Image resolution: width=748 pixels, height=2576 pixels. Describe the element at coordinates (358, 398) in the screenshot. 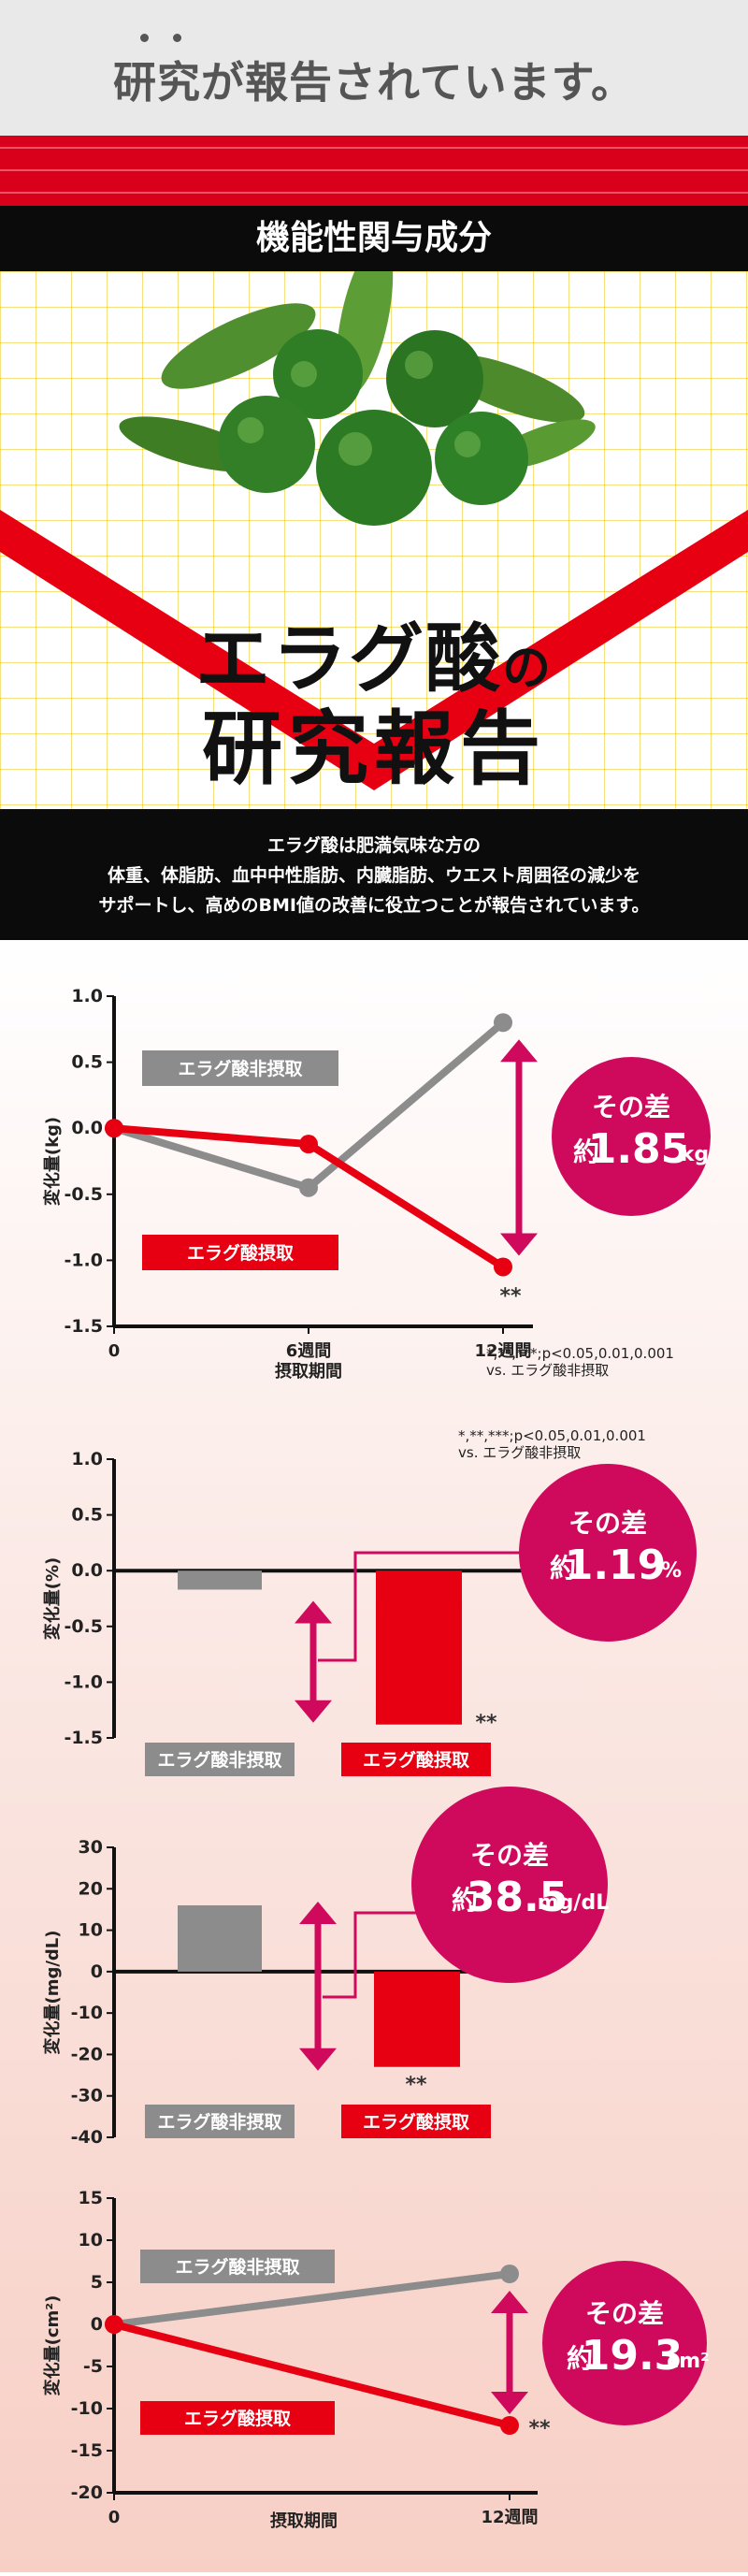

I see `fruit-illustration` at that location.